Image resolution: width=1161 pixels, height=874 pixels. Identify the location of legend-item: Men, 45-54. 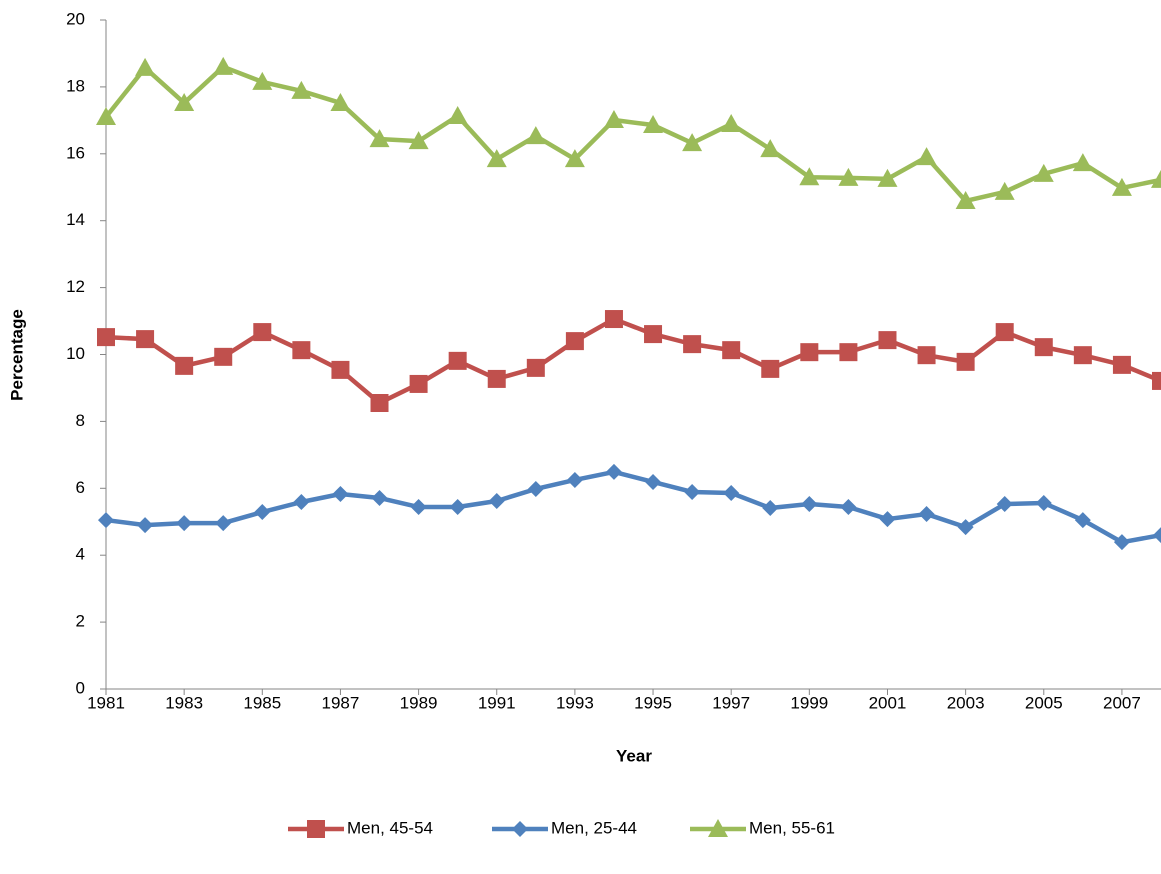
(360, 828).